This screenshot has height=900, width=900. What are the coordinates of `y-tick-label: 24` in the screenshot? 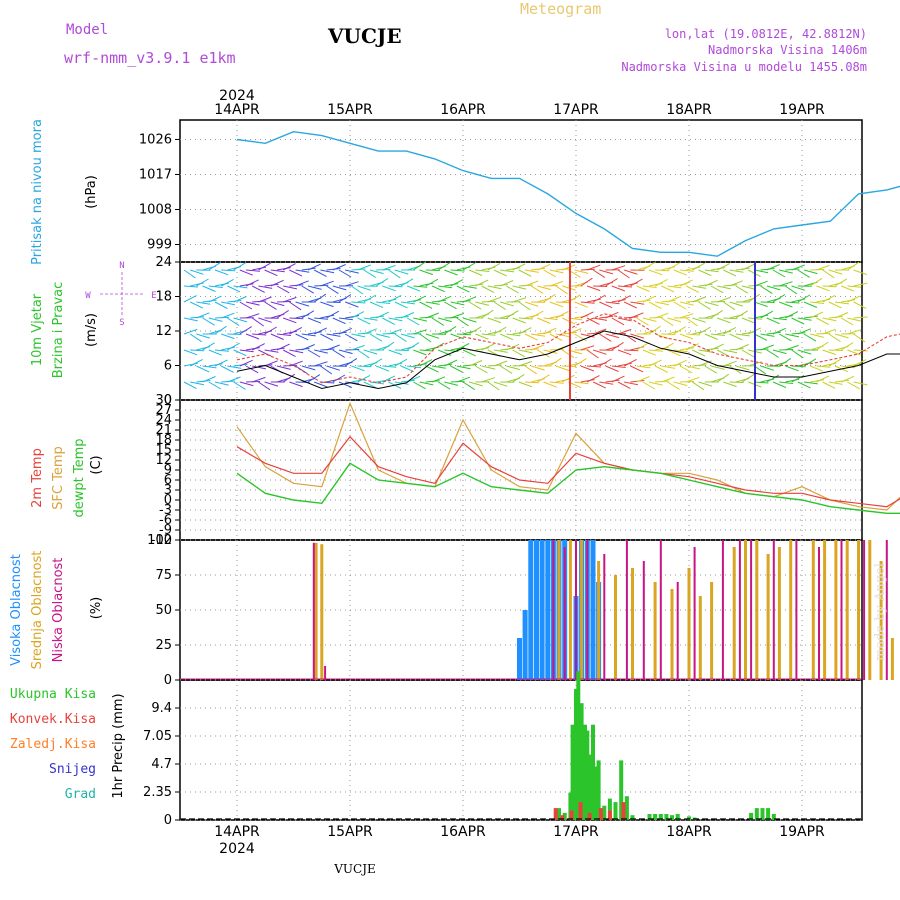 It's located at (163, 262).